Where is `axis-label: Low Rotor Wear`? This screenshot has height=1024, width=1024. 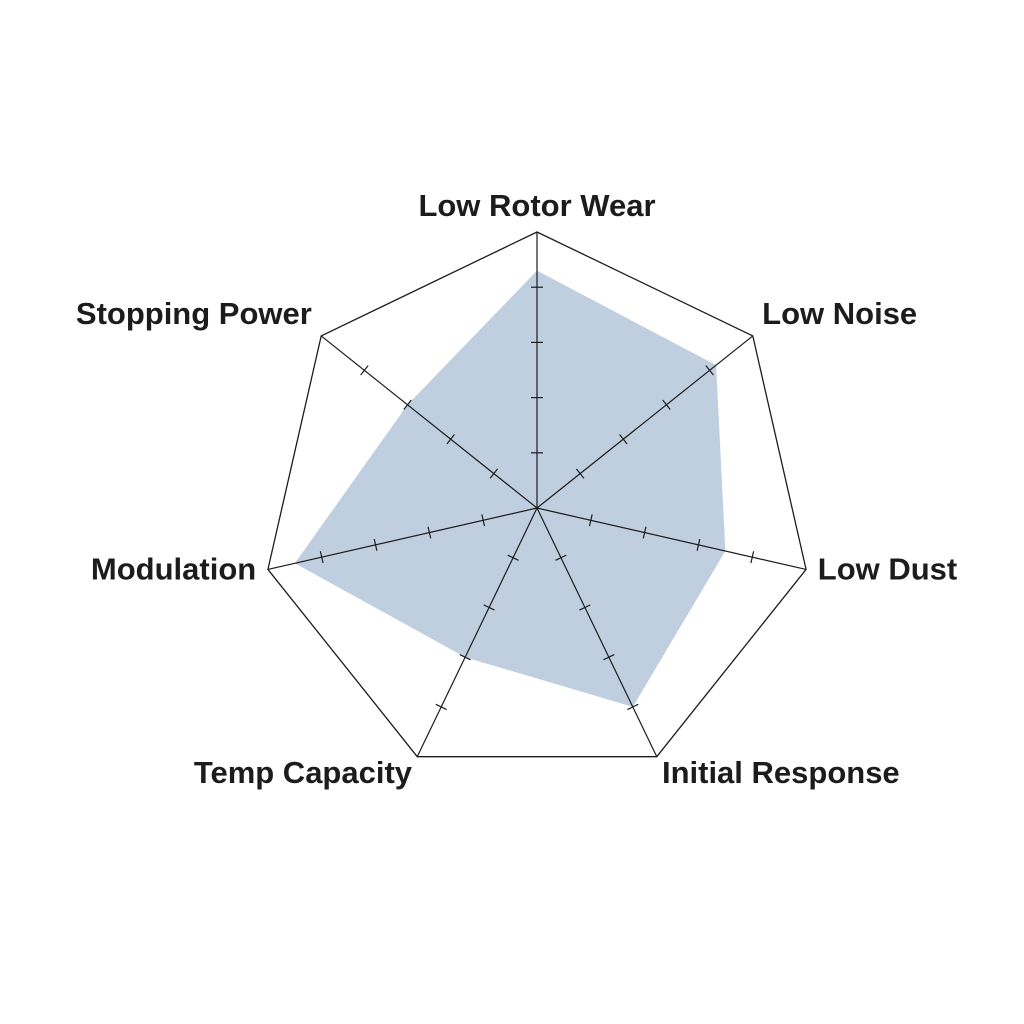
axis-label: Low Rotor Wear is located at coordinates (536, 205).